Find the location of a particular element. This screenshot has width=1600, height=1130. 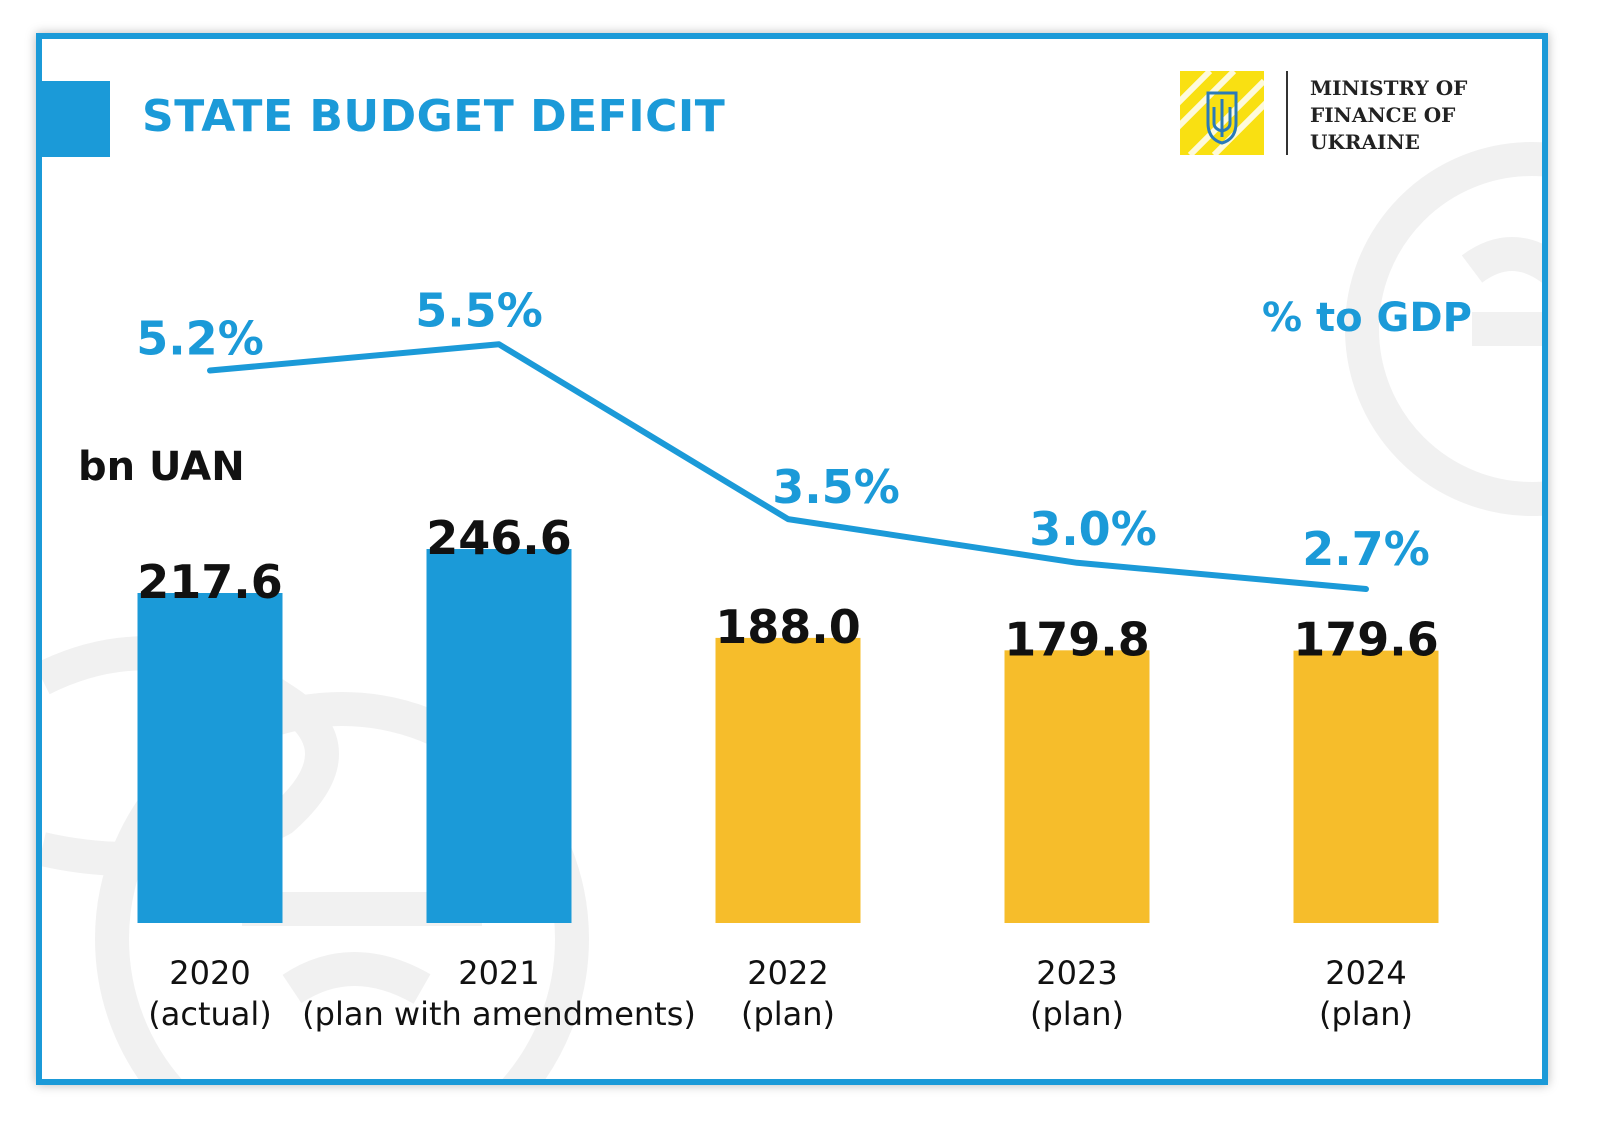

line-value-label-2022: 3.5% is located at coordinates (836, 487).